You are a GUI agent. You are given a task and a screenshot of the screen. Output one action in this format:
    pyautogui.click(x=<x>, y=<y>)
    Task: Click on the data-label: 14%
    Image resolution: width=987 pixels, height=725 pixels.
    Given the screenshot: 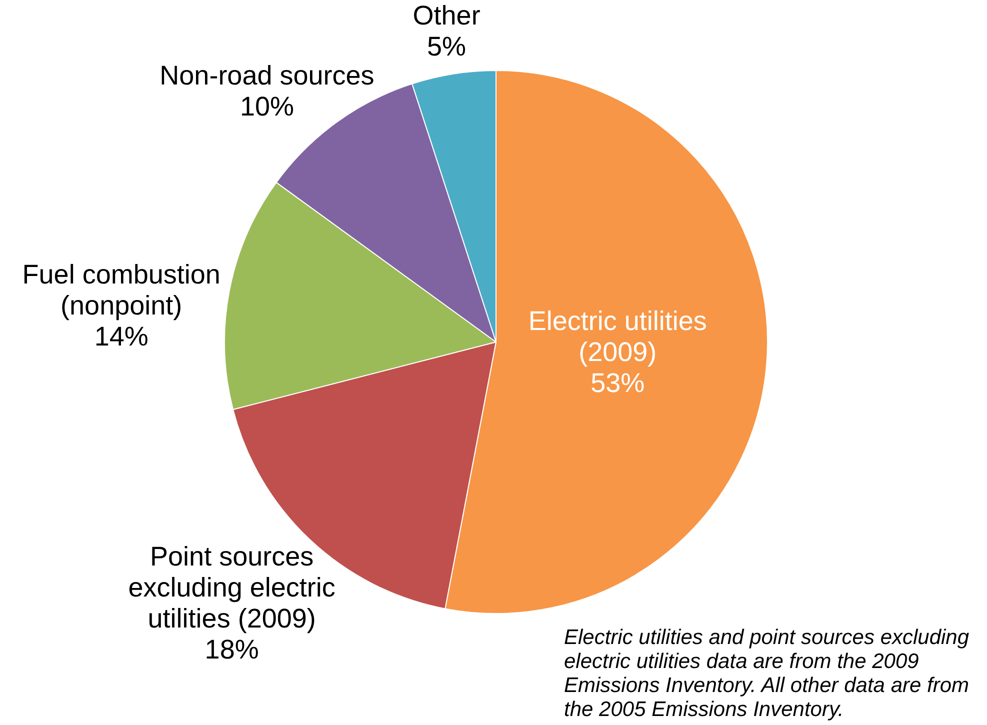 What is the action you would take?
    pyautogui.click(x=121, y=336)
    